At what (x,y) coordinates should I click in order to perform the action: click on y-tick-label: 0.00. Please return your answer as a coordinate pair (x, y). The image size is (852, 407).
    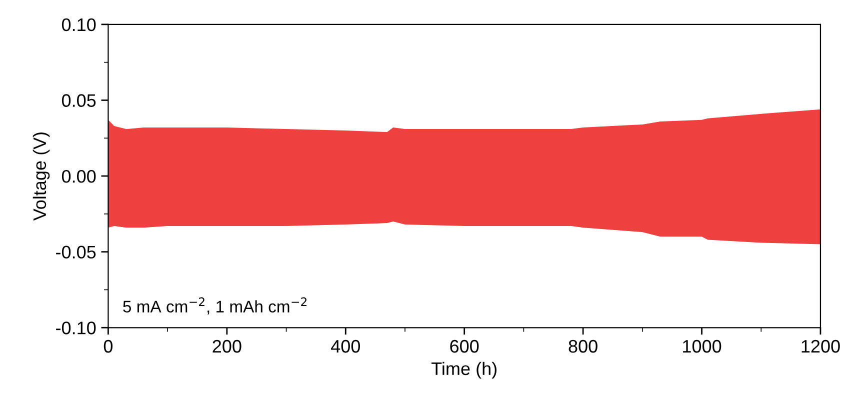
    Looking at the image, I should click on (79, 176).